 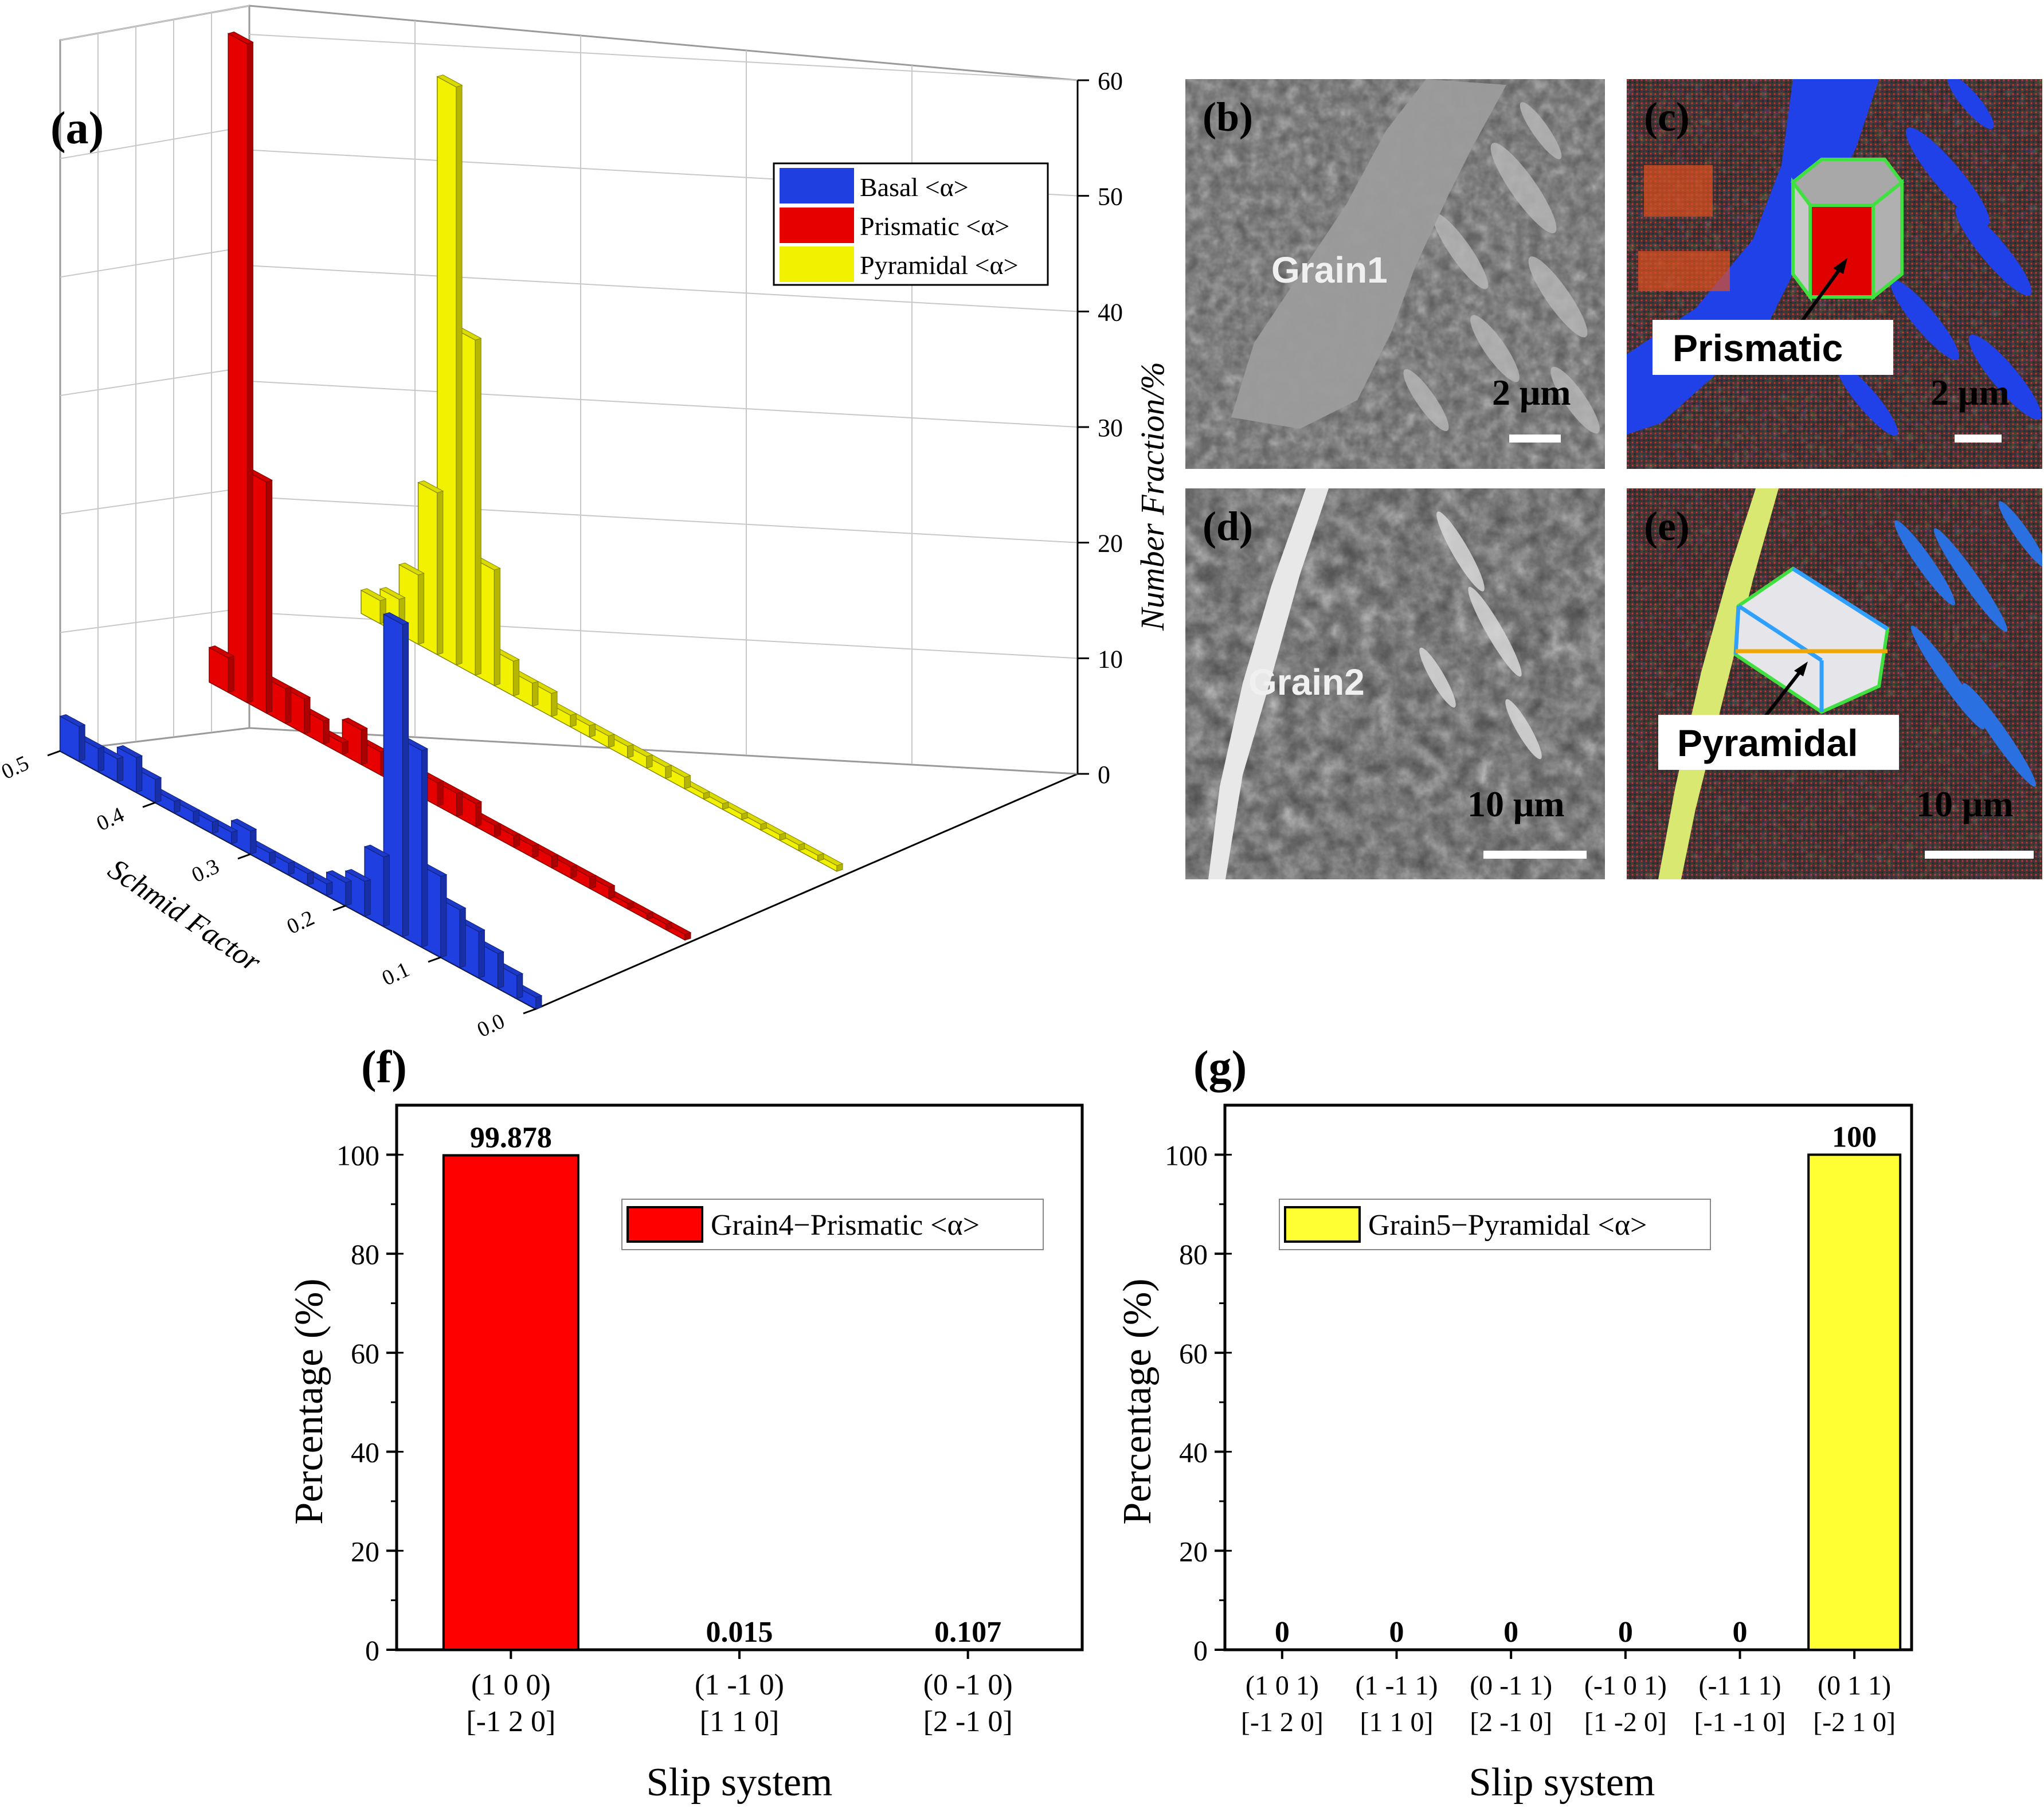 What do you see at coordinates (1854, 1685) in the screenshot?
I see `x-category-plane: (0 1 1)` at bounding box center [1854, 1685].